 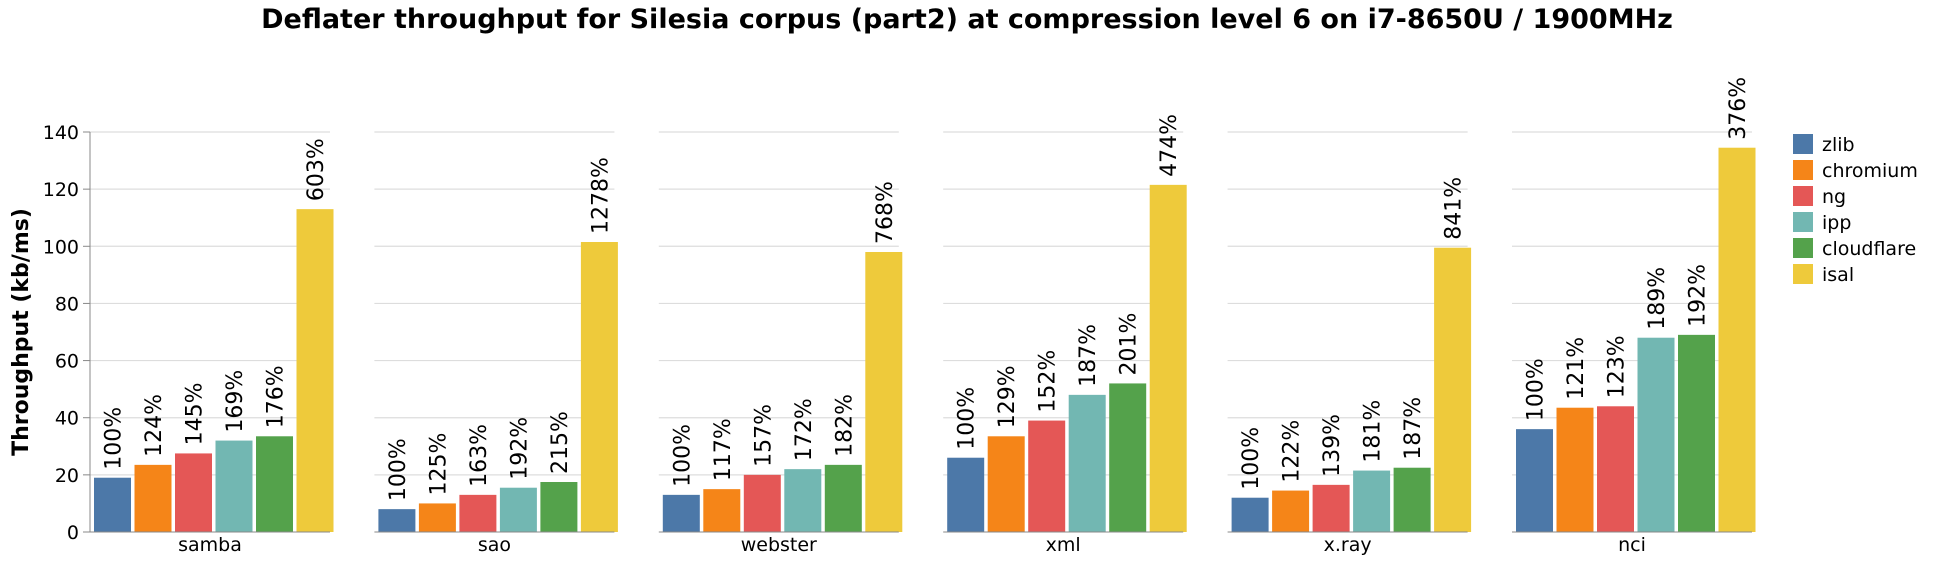 I want to click on y-tick-label: 120, so click(x=61, y=190).